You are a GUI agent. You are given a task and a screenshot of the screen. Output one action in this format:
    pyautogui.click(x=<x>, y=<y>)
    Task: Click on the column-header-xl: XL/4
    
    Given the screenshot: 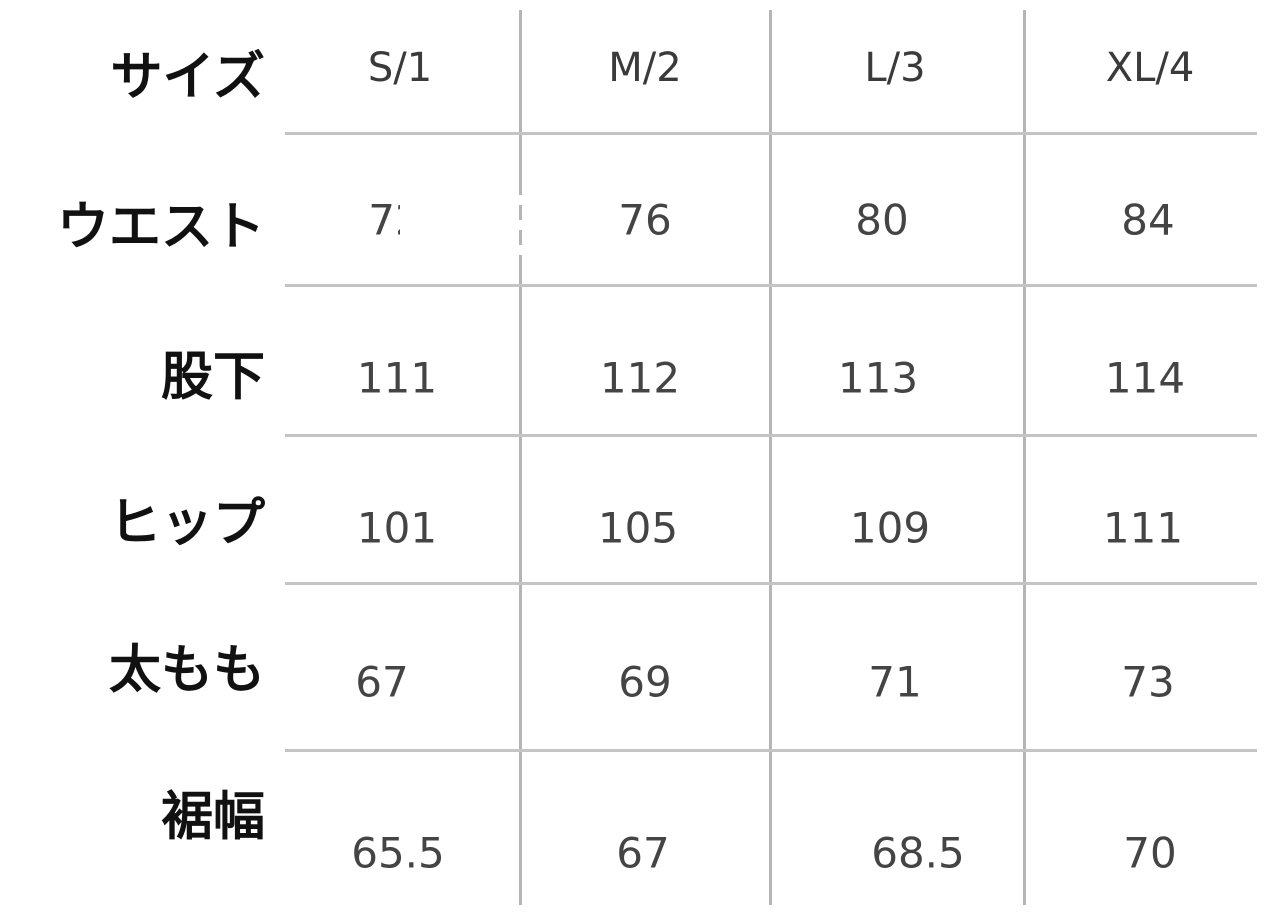 What is the action you would take?
    pyautogui.click(x=1150, y=68)
    